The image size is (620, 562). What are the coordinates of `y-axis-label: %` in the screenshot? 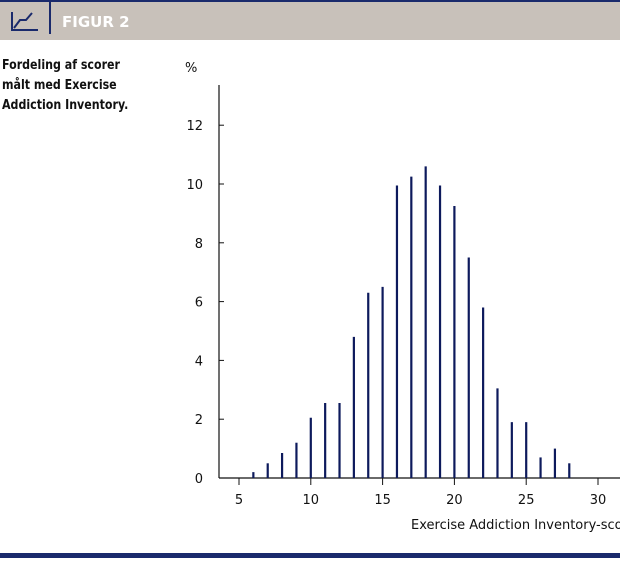 It's located at (191, 68).